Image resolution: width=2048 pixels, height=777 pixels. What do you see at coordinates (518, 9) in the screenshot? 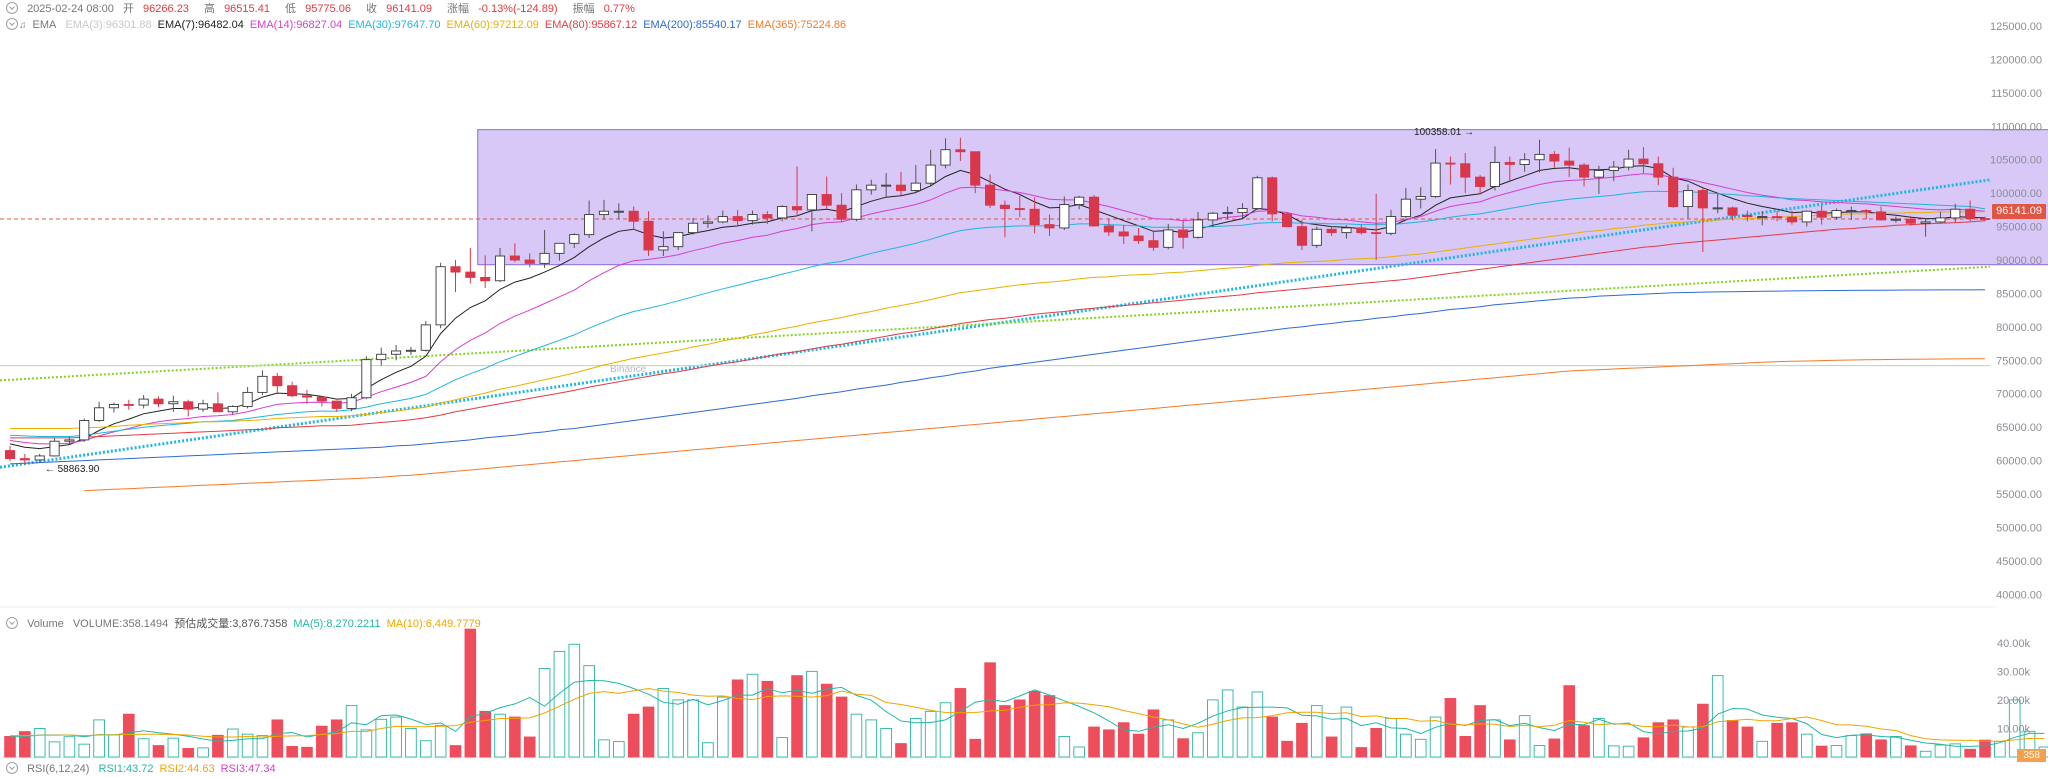
I see `change-value: -0.13%(-124.89)` at bounding box center [518, 9].